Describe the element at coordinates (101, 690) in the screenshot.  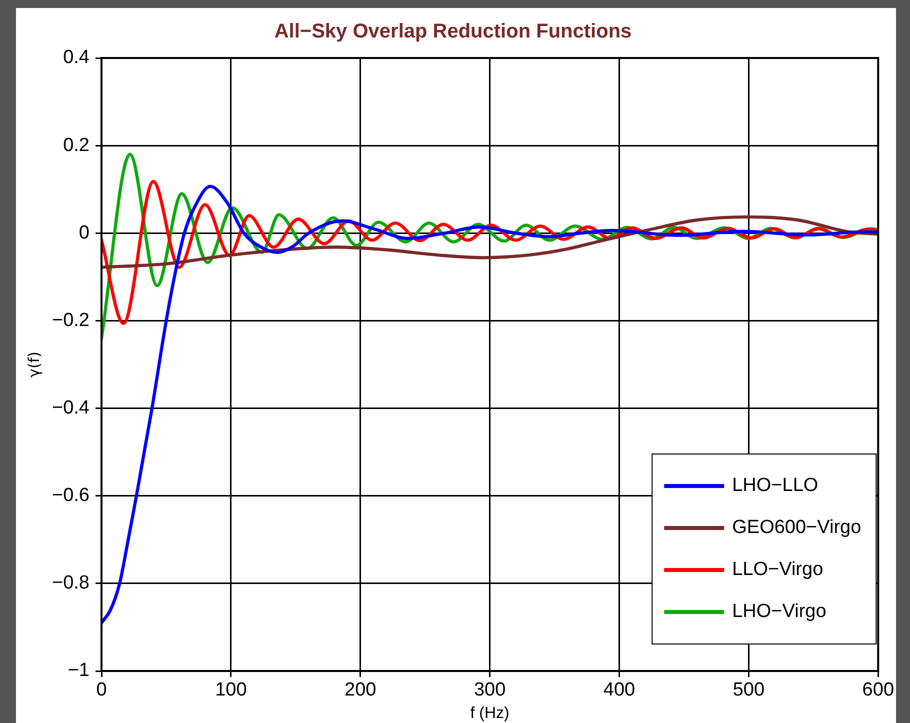
I see `x-tick-label: 0` at that location.